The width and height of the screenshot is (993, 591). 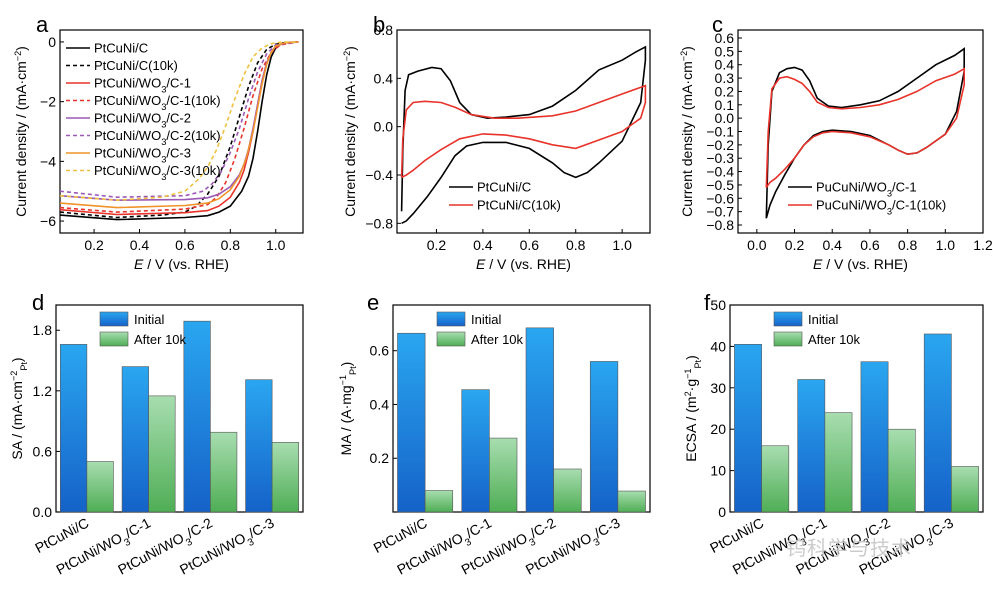 I want to click on legend-label-e-2: After 10k, so click(x=497, y=339).